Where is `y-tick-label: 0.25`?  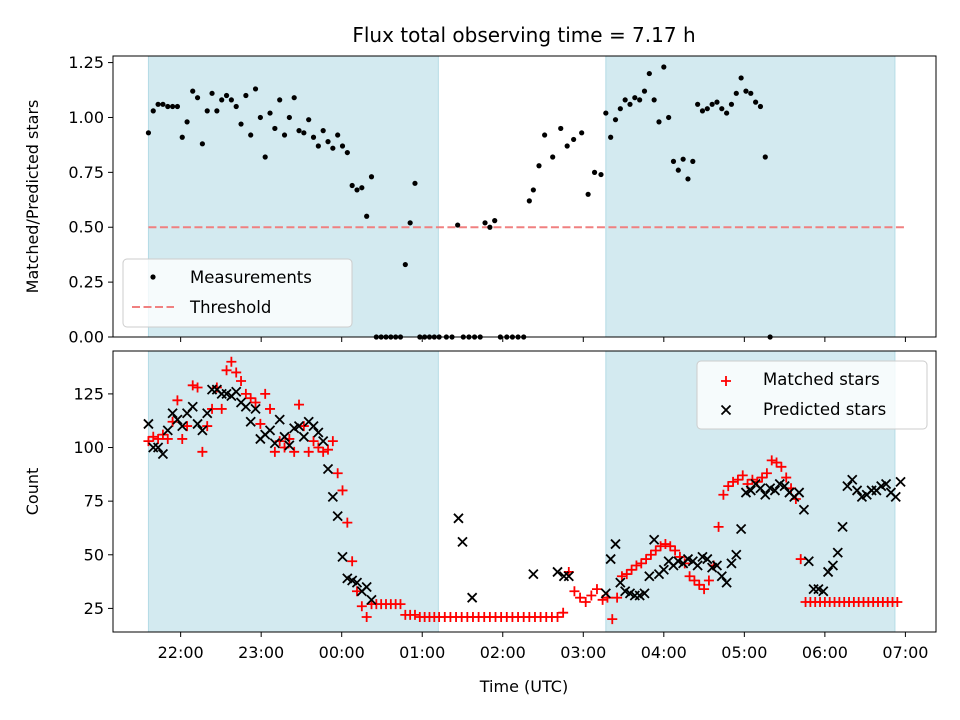
y-tick-label: 0.25 is located at coordinates (86, 282).